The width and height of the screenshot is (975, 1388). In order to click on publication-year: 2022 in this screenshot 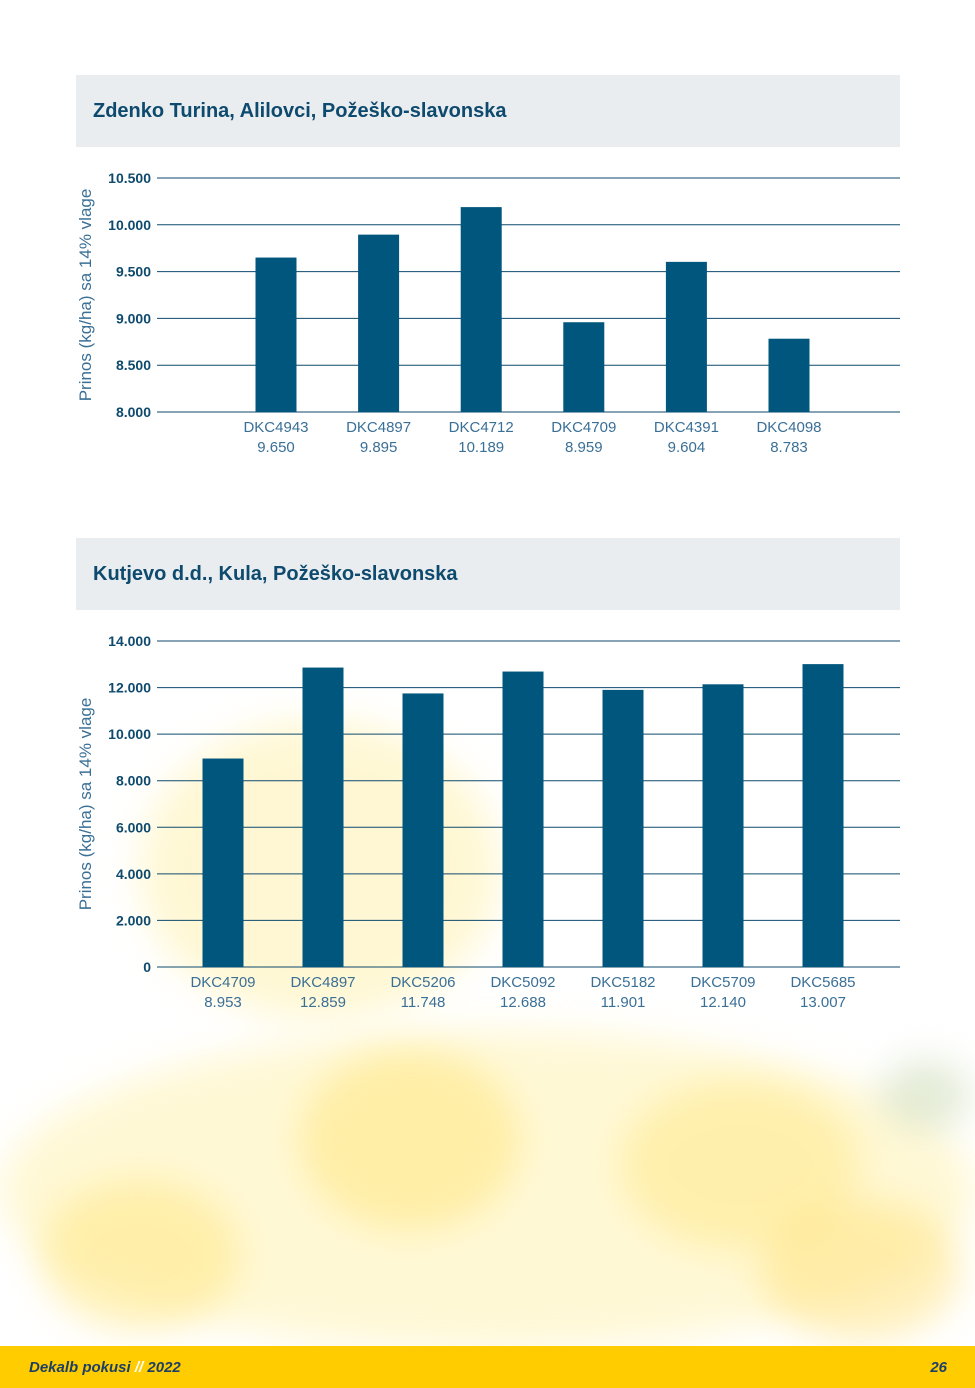, I will do `click(164, 1367)`.